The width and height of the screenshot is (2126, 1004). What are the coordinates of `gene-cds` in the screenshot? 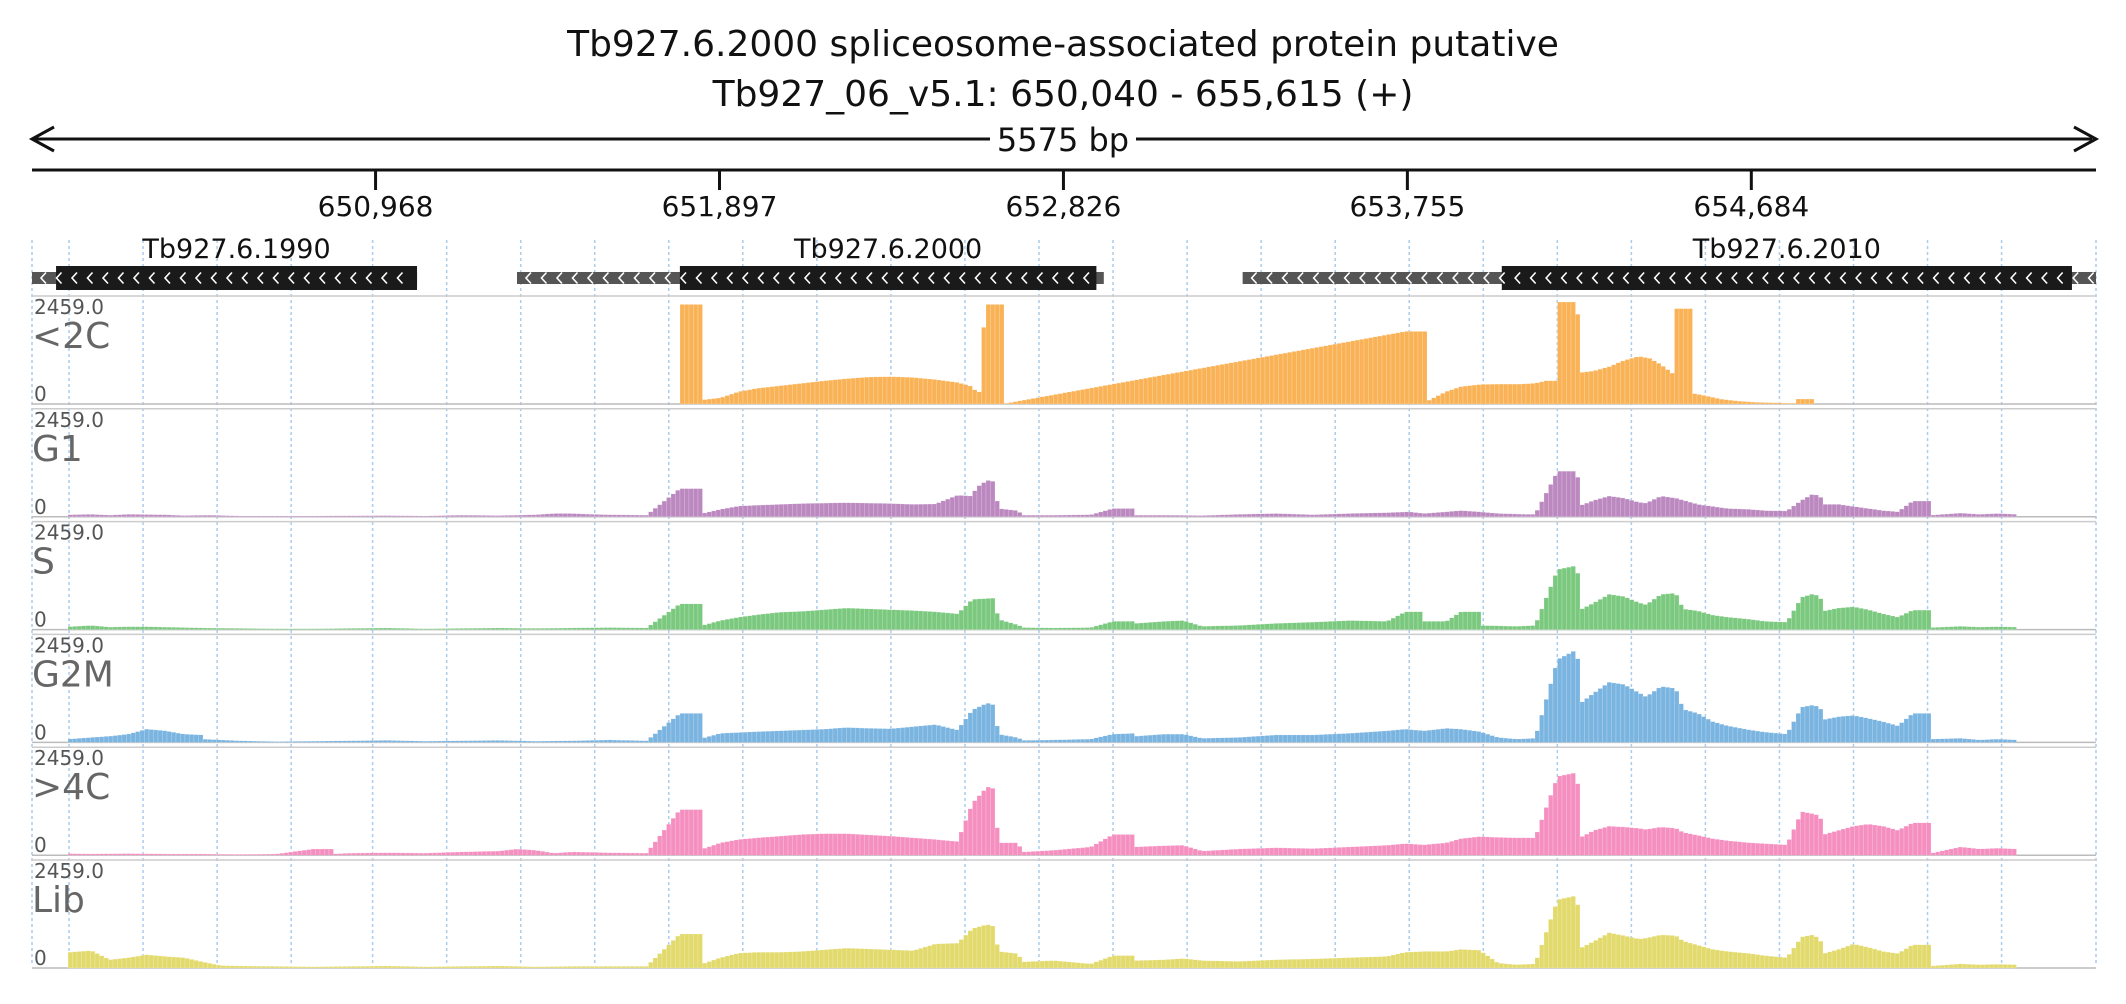 It's located at (1786, 278).